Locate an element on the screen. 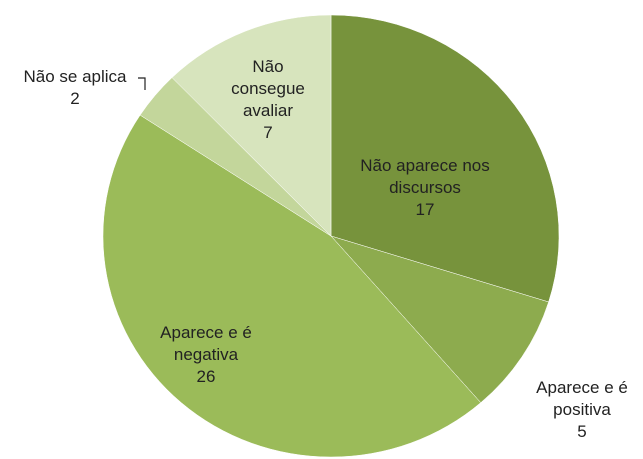  category-label: Aparece e é negativa is located at coordinates (206, 343).